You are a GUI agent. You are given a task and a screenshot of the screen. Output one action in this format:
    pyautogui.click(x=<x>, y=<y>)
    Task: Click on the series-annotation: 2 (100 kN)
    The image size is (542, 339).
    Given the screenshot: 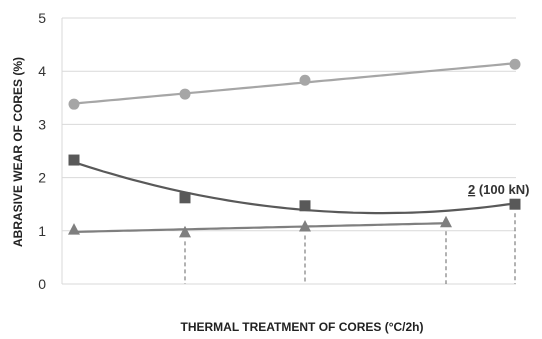 What is the action you would take?
    pyautogui.click(x=498, y=189)
    